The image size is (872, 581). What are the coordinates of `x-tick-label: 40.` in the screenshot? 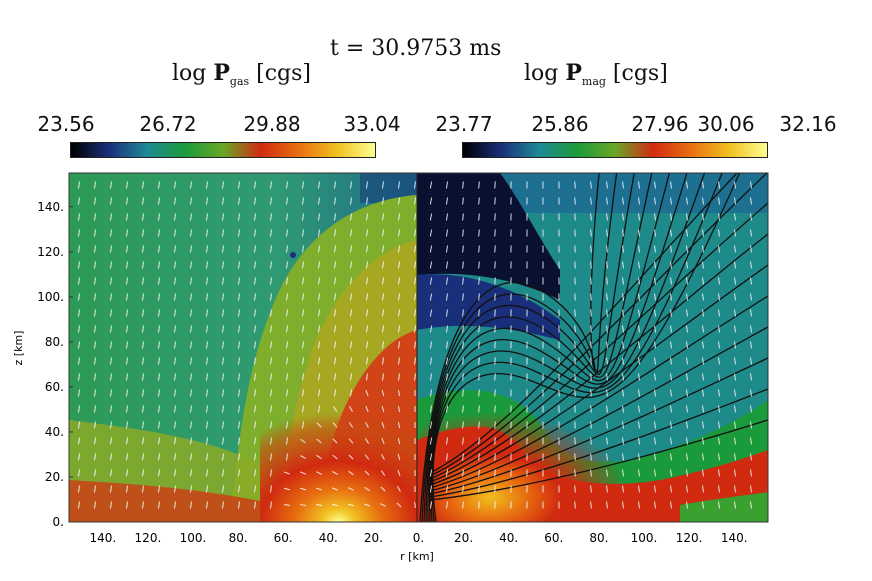 It's located at (508, 538).